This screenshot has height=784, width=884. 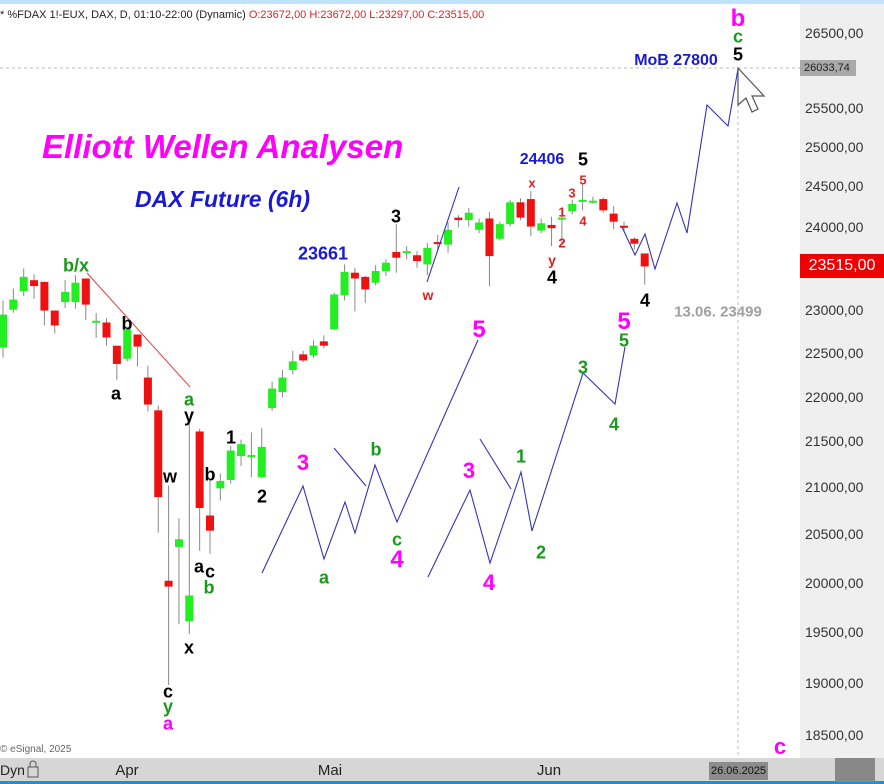 I want to click on chart-title: Elliott Wellen Analysen, so click(x=223, y=146).